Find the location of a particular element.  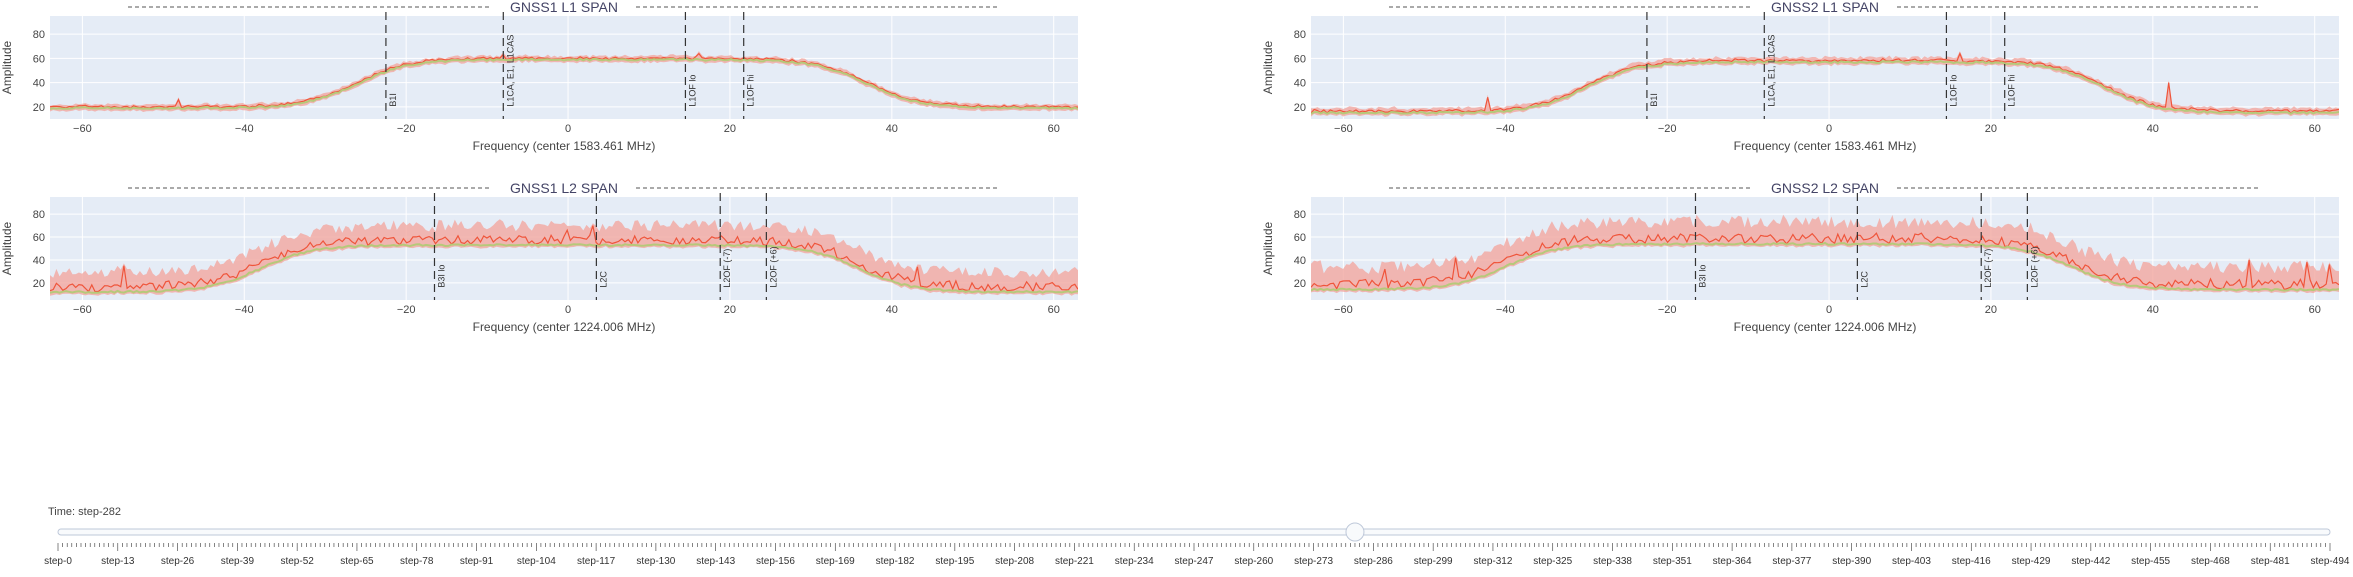

slider-tick-label: step-364 is located at coordinates (1732, 561).